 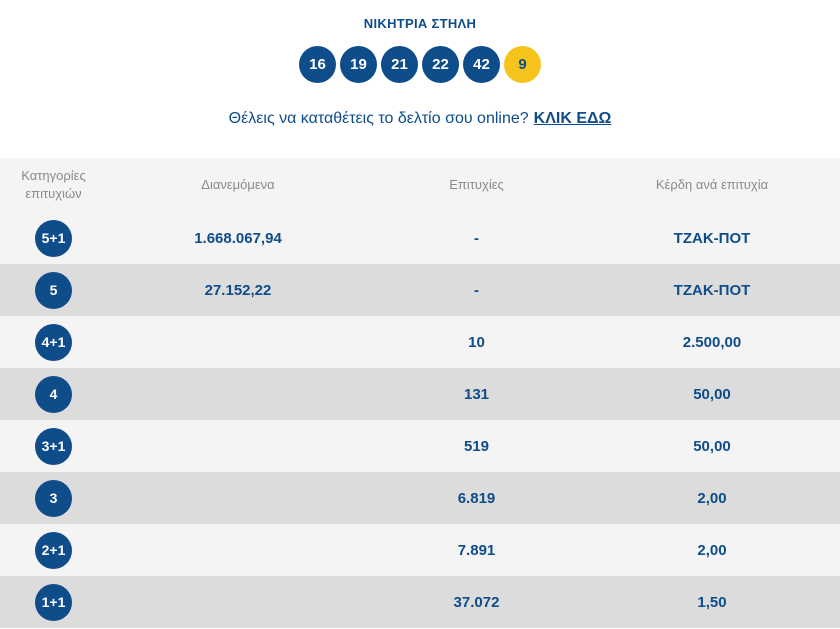 I want to click on table-row: 3 6.819 2,00, so click(x=420, y=498).